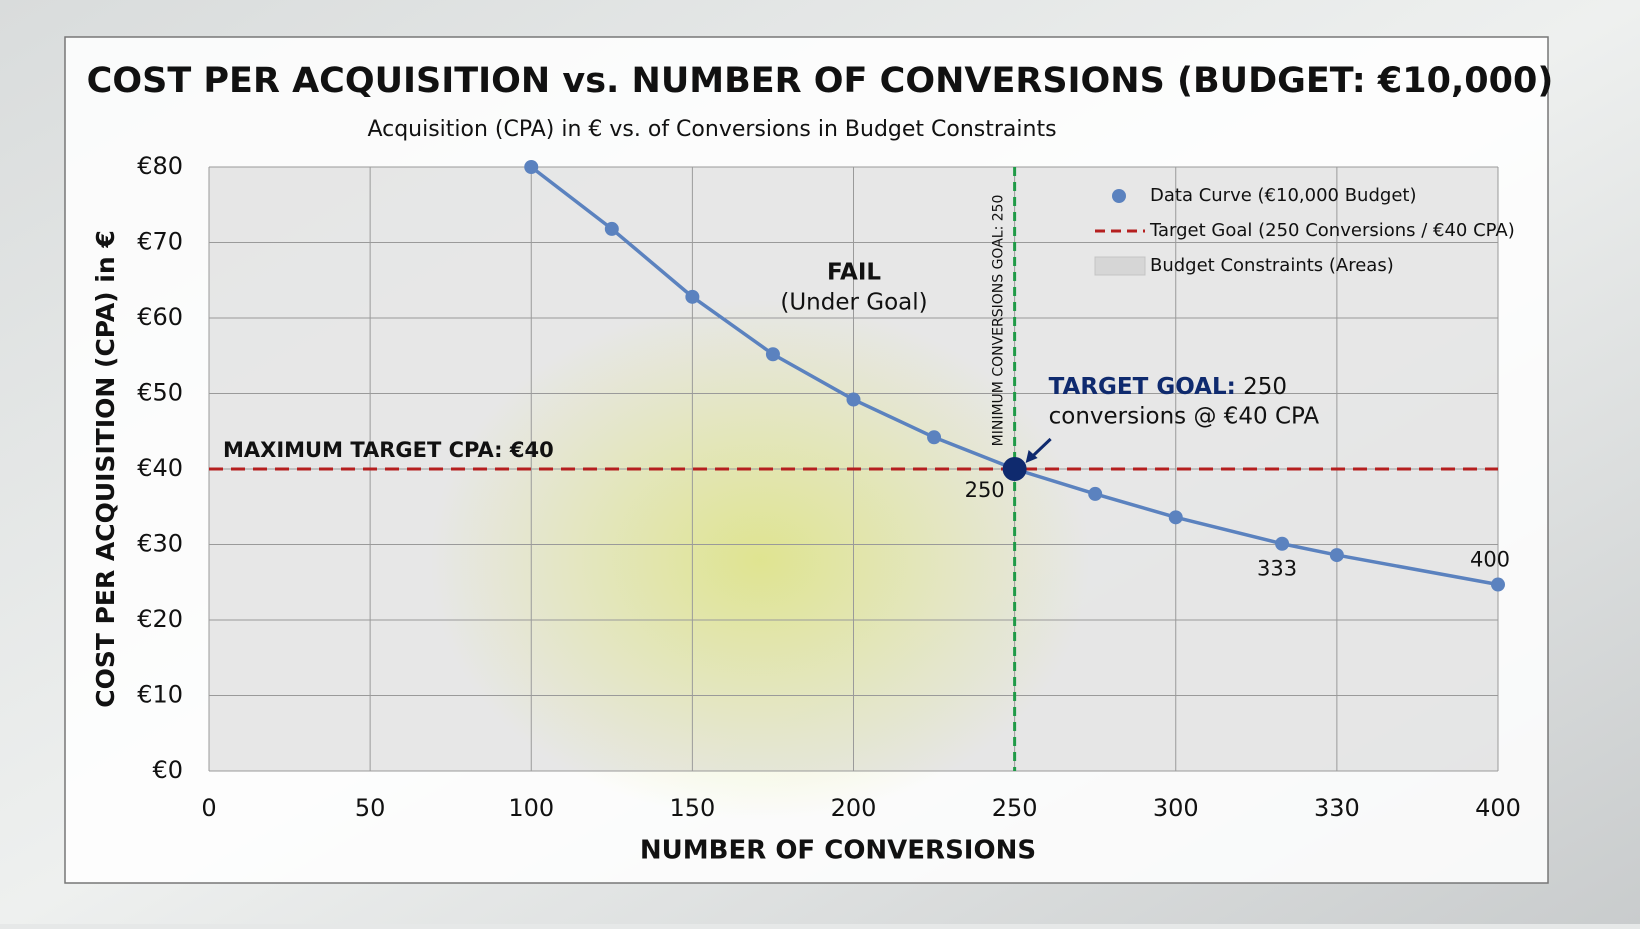  Describe the element at coordinates (160, 242) in the screenshot. I see `y-tick-label: €70` at that location.